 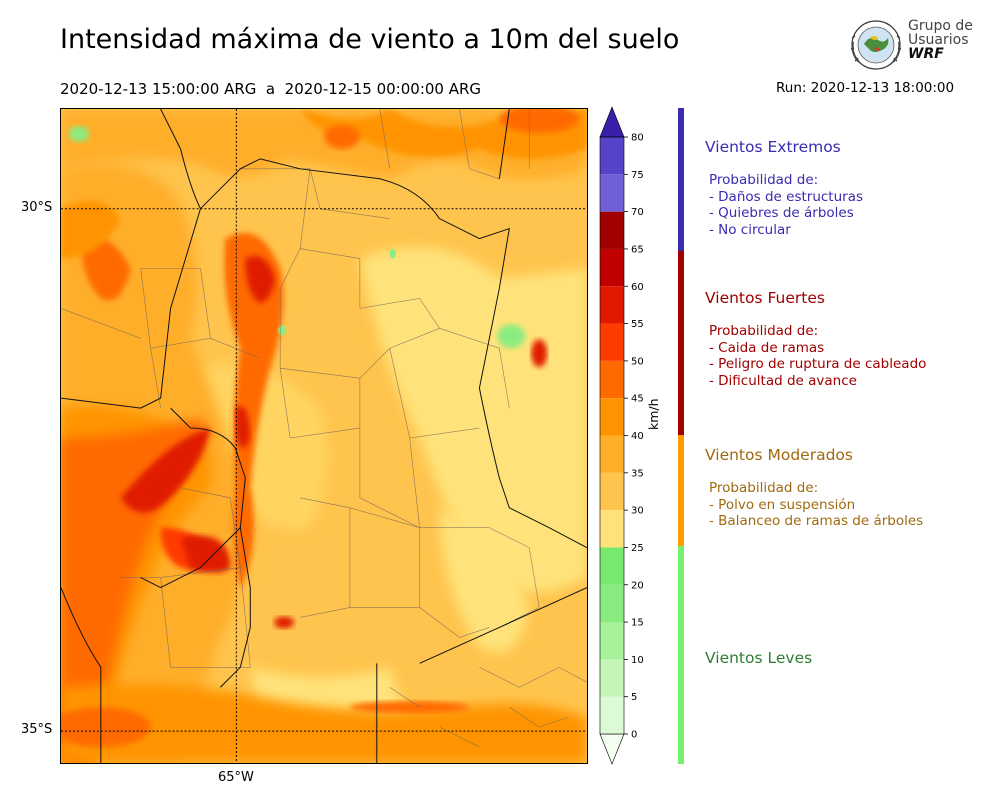 I want to click on desc-line: - Balanceo de ramas de árboles, so click(x=816, y=521).